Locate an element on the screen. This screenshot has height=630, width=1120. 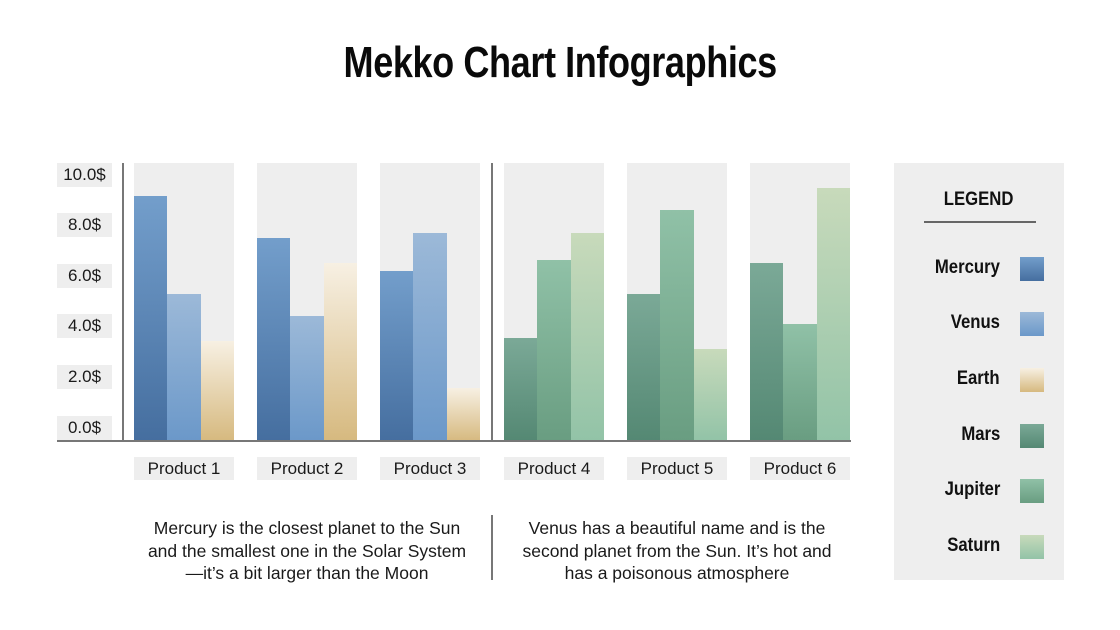
legend-swatch-jupiter is located at coordinates (1032, 491).